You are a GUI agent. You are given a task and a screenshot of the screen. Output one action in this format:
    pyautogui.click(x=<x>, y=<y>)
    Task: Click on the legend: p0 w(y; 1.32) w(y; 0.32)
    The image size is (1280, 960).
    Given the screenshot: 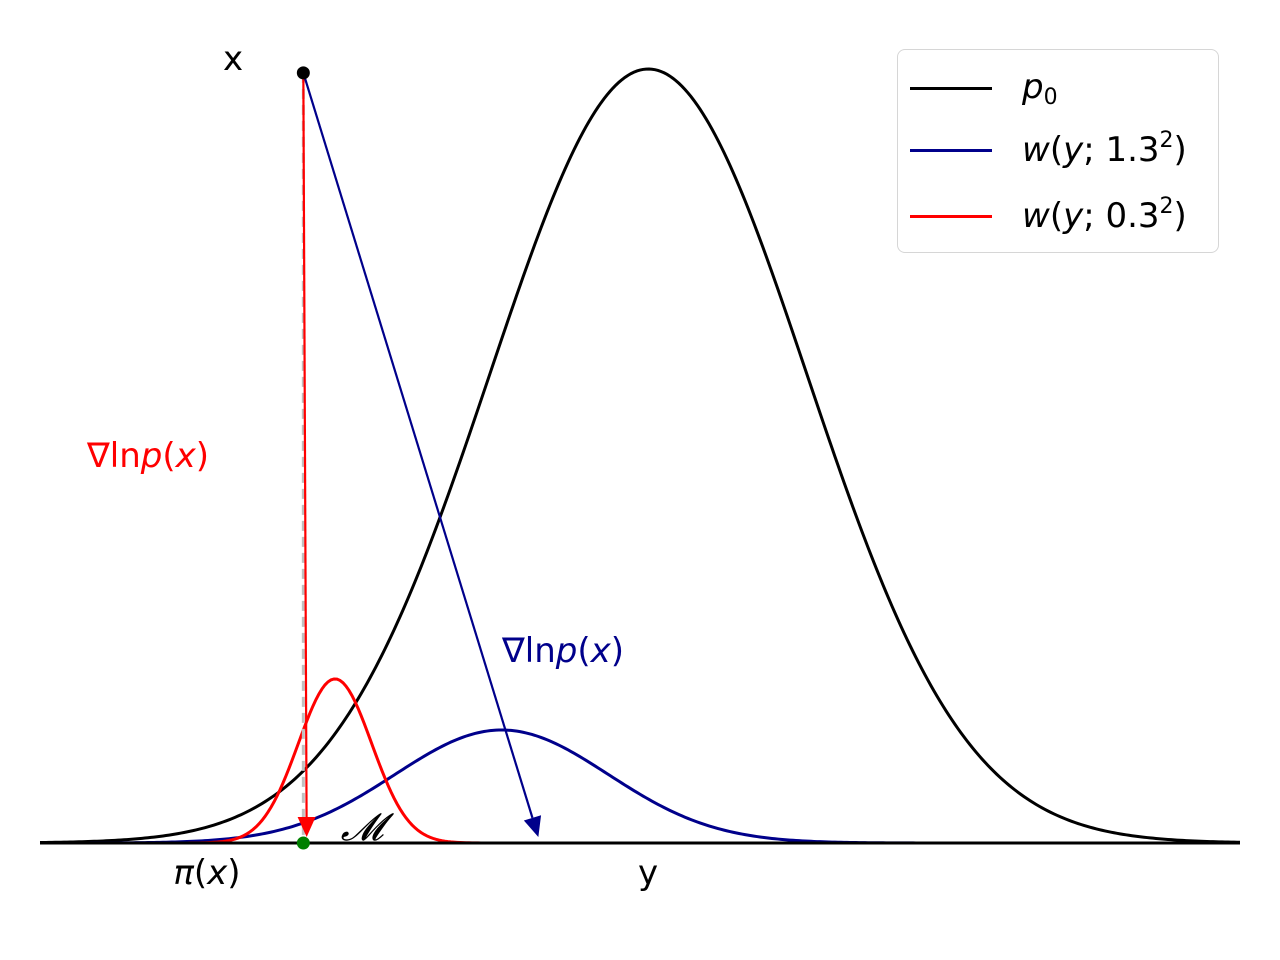 What is the action you would take?
    pyautogui.click(x=1058, y=151)
    